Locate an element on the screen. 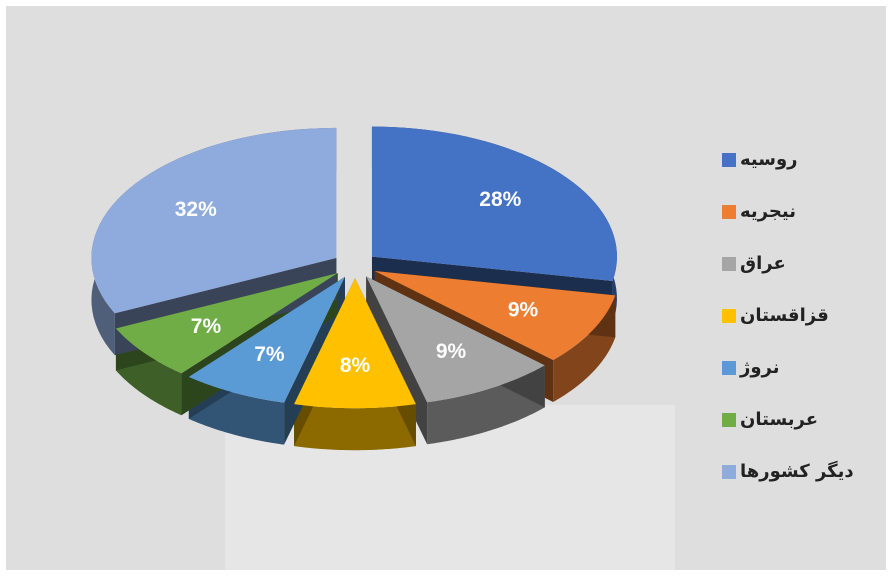 The width and height of the screenshot is (892, 576). legend-label: دیگر کشورها is located at coordinates (797, 471).